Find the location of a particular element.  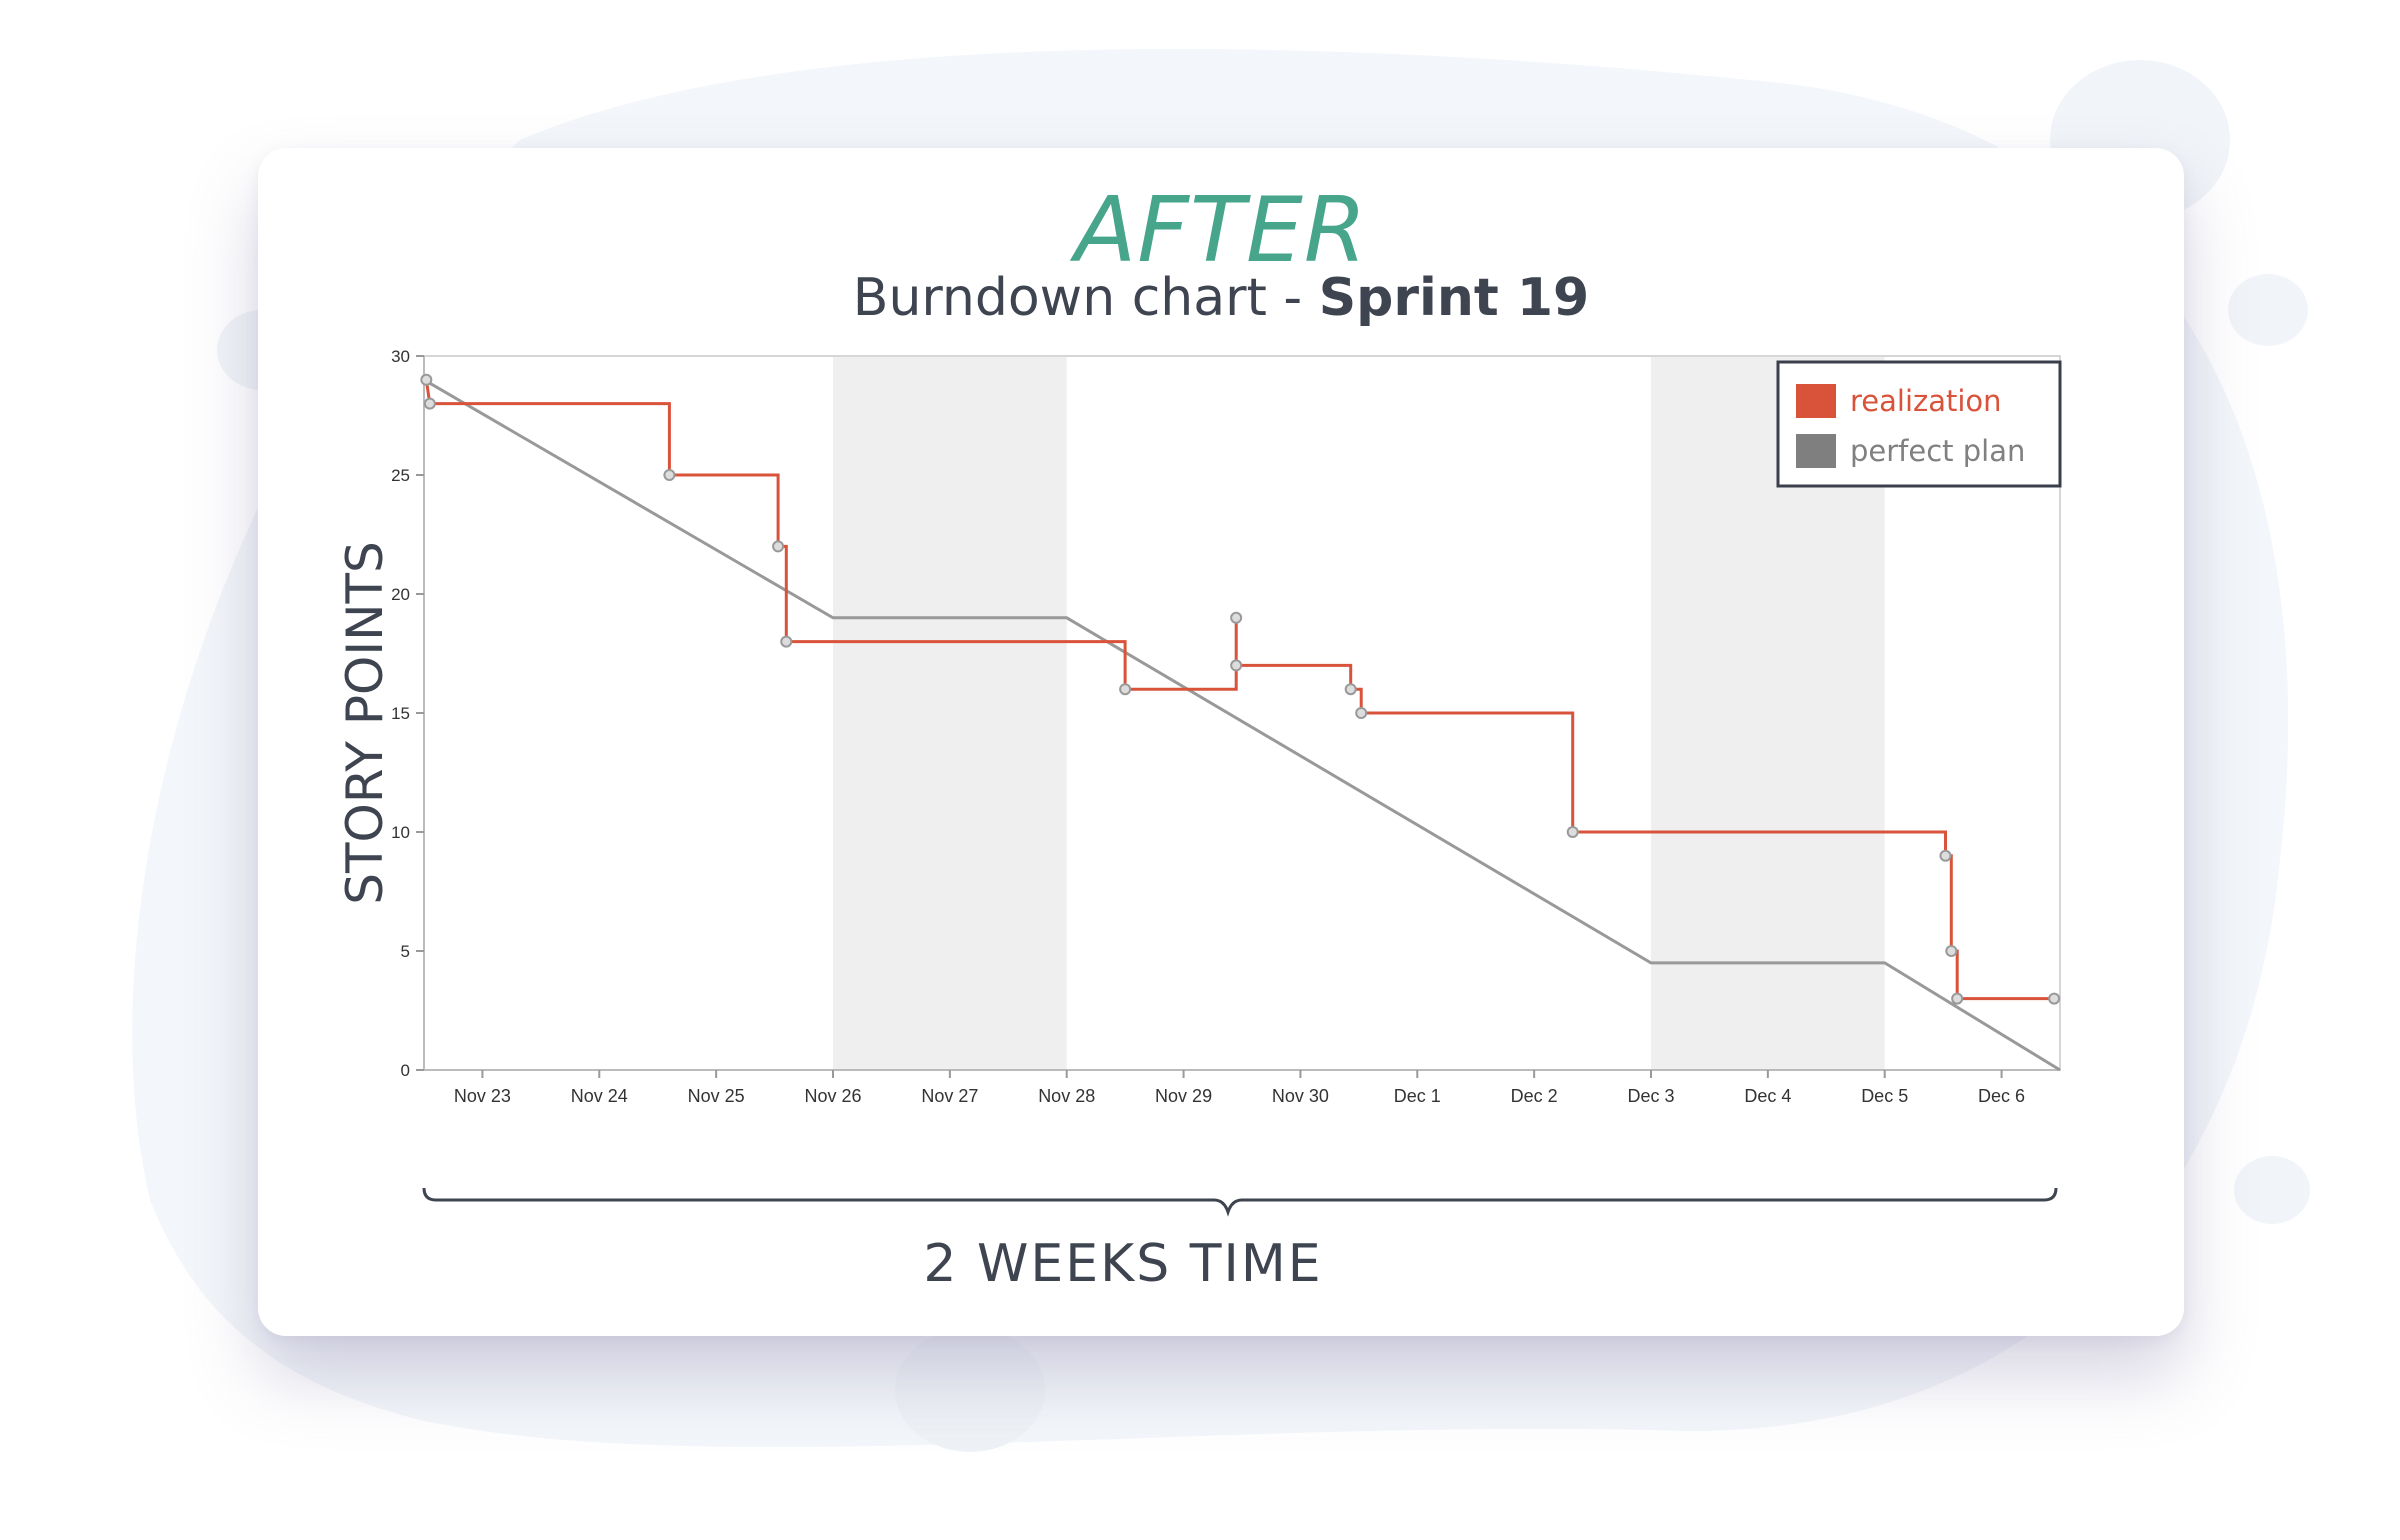

y-tick-label: 5 is located at coordinates (405, 951).